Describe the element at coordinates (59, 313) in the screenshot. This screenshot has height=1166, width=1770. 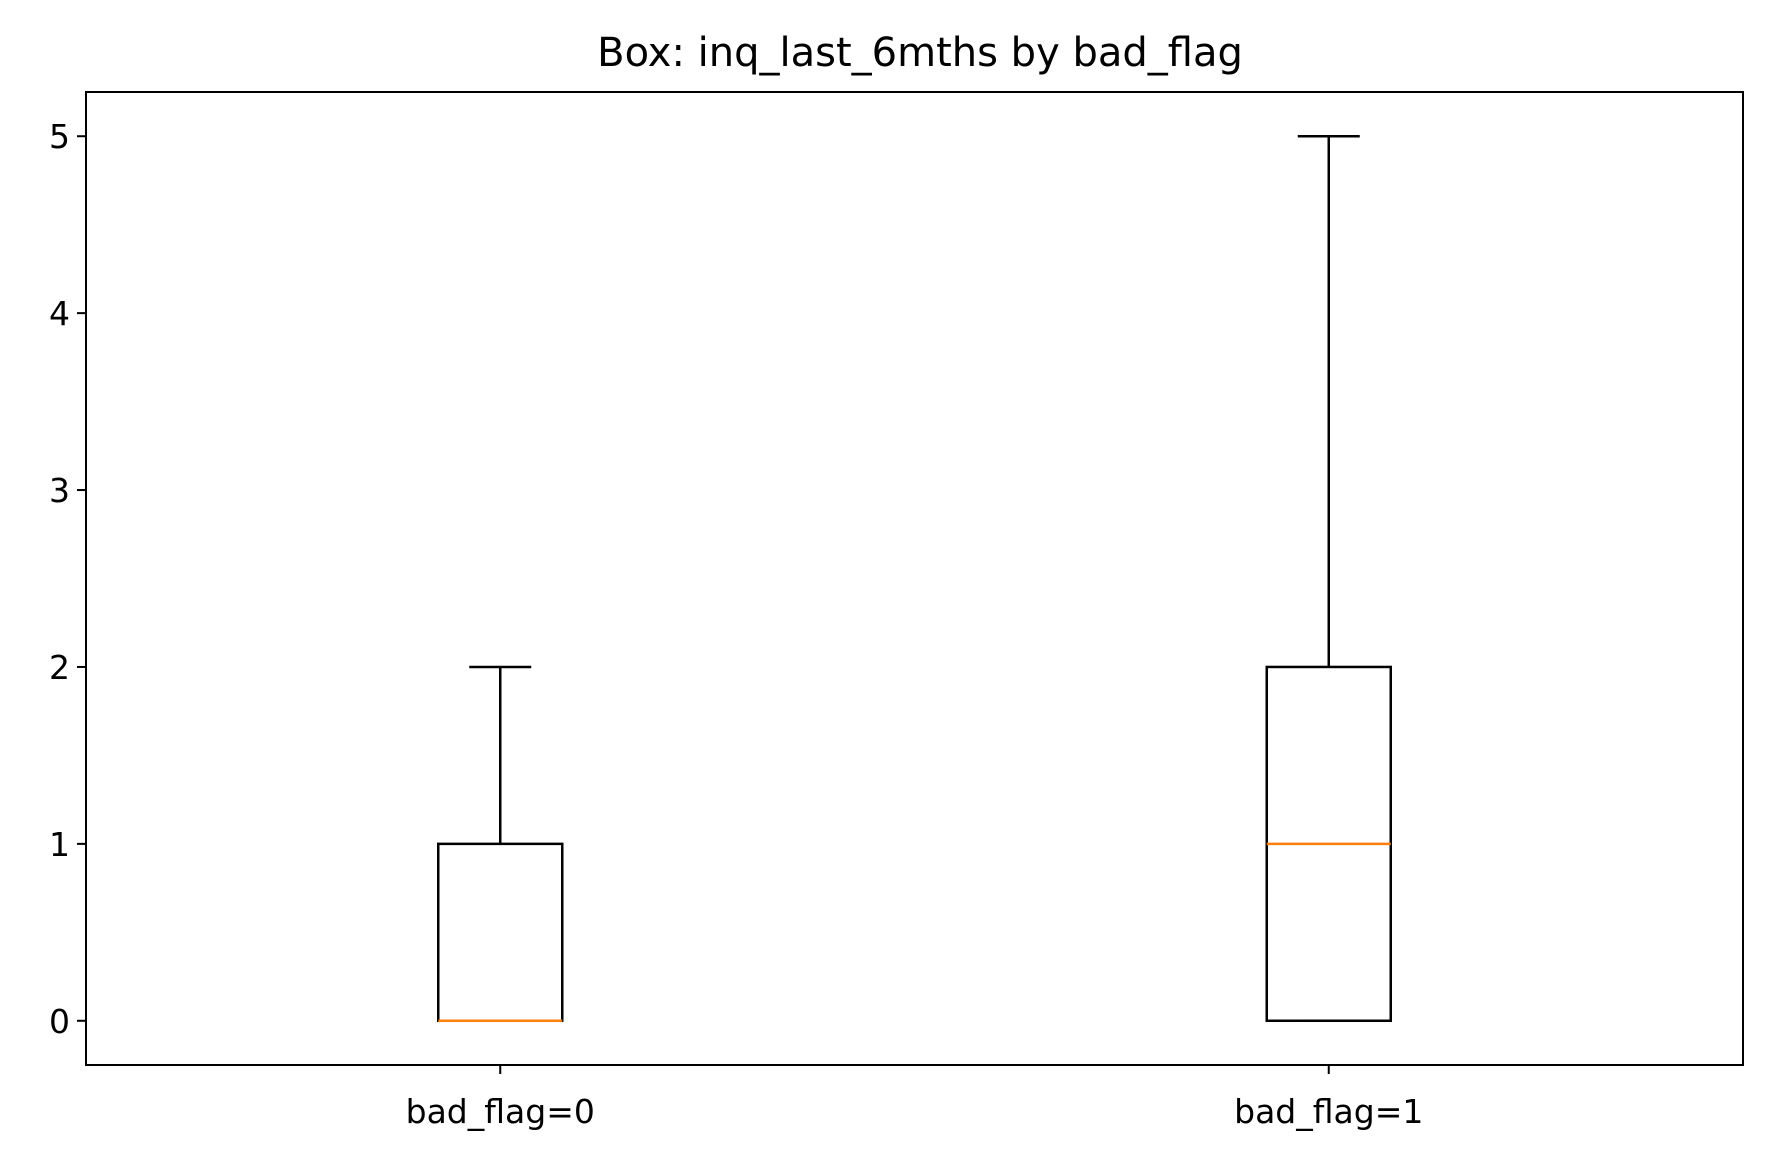
I see `y-tick-label: 4` at that location.